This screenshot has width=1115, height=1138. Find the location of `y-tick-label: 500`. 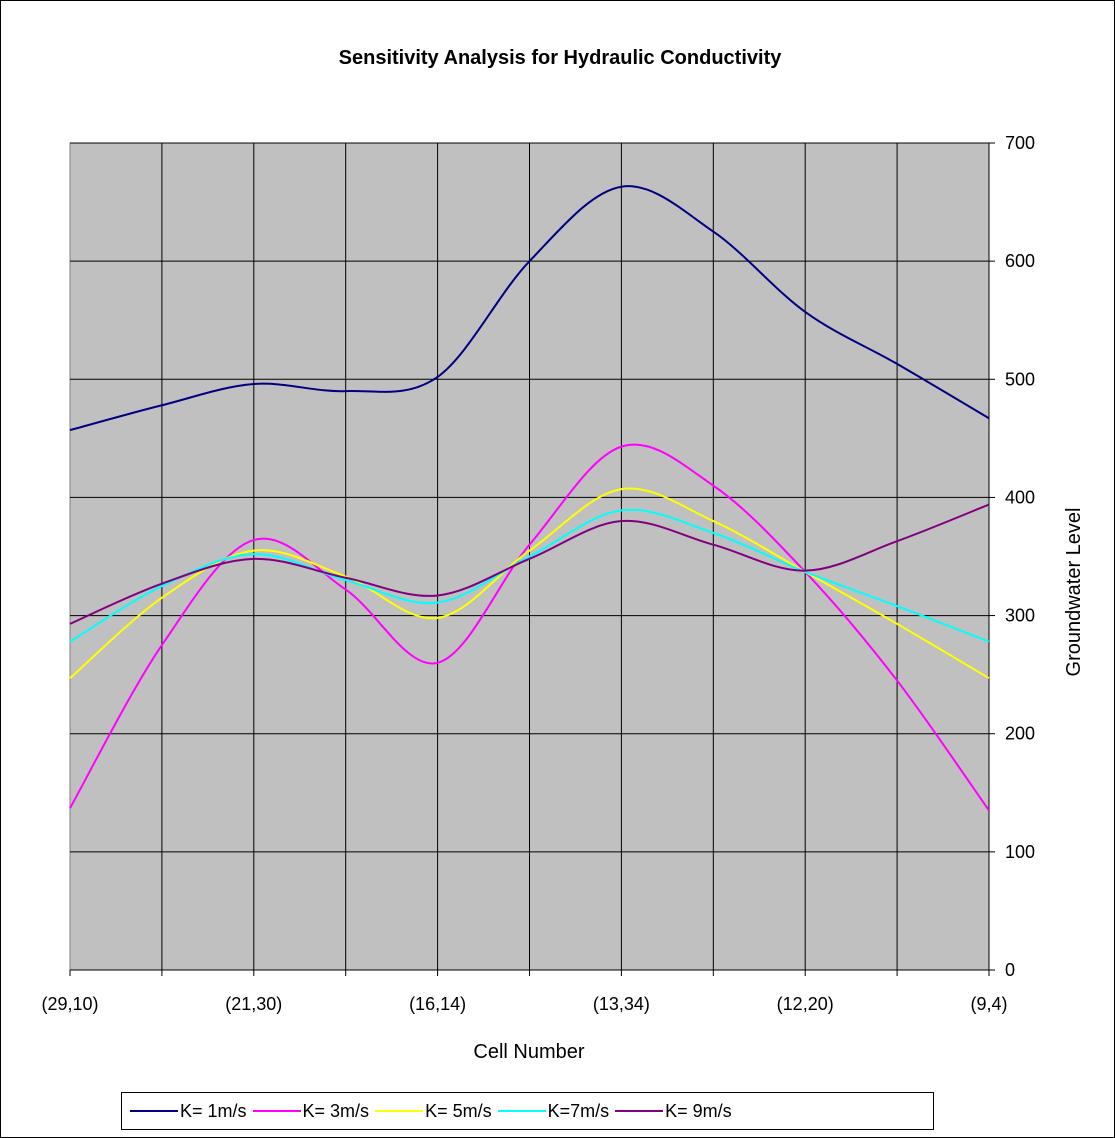

y-tick-label: 500 is located at coordinates (1020, 379).